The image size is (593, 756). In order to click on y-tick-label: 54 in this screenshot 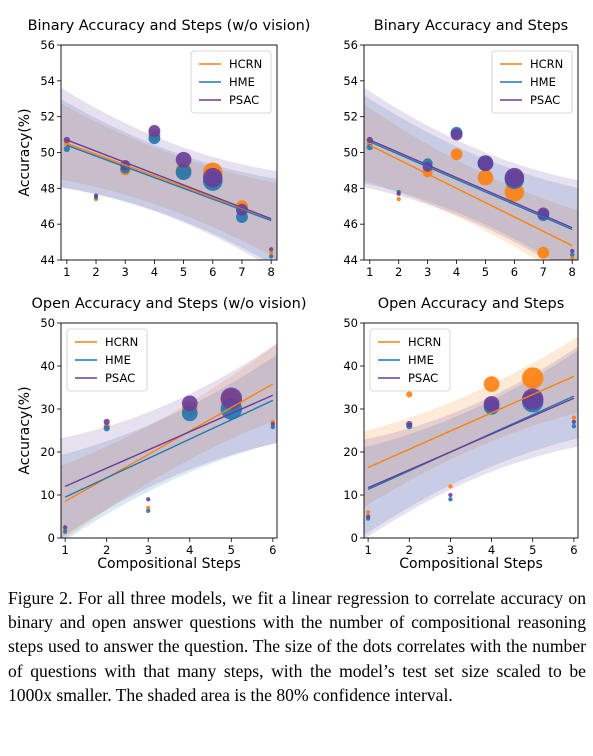, I will do `click(47, 81)`.